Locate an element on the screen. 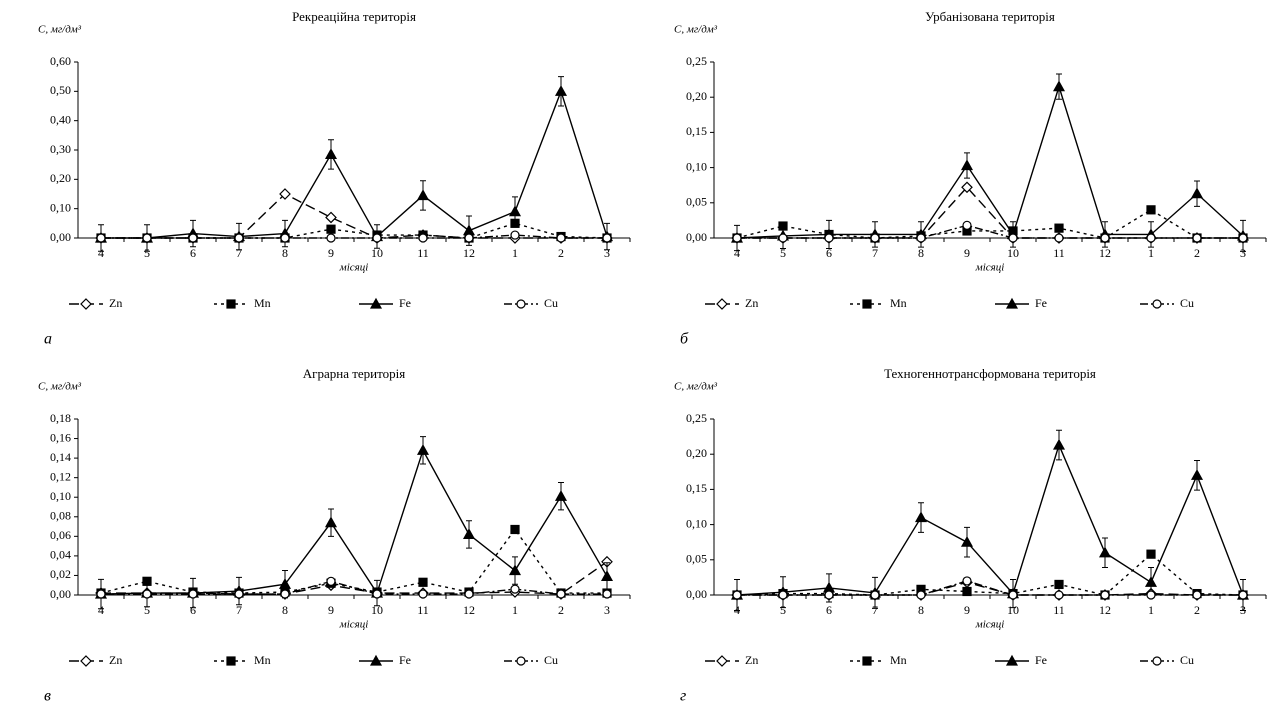 The image size is (1271, 702). y-tick-label: 0,60 is located at coordinates (60, 61).